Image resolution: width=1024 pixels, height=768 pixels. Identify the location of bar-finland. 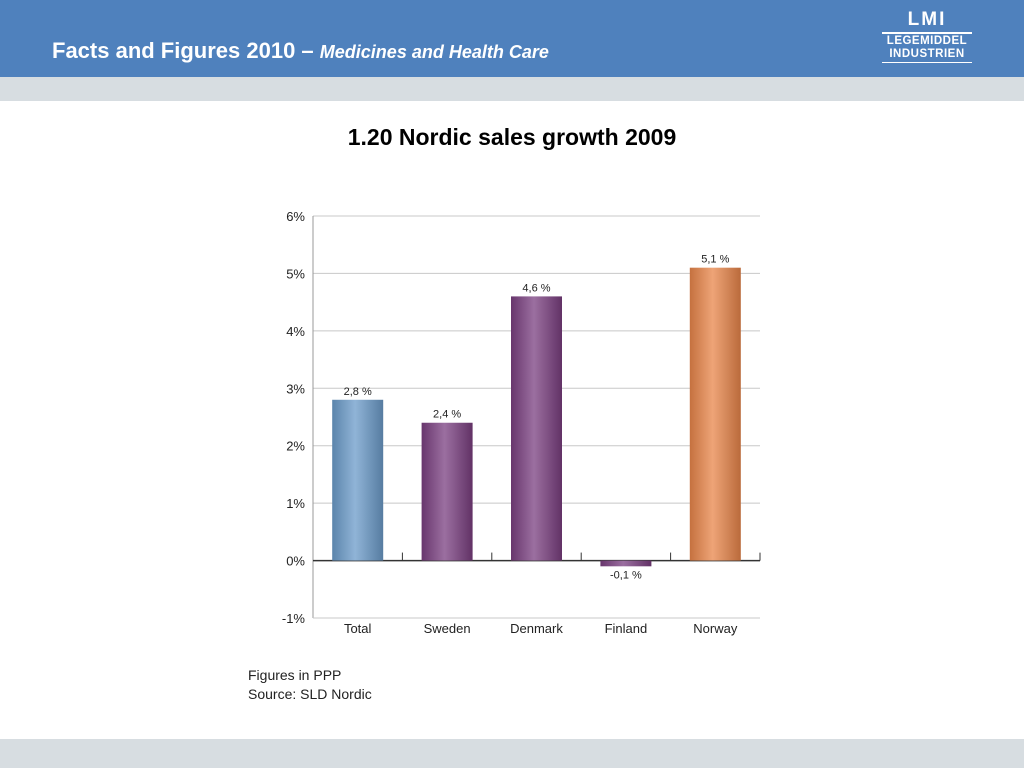
(626, 563).